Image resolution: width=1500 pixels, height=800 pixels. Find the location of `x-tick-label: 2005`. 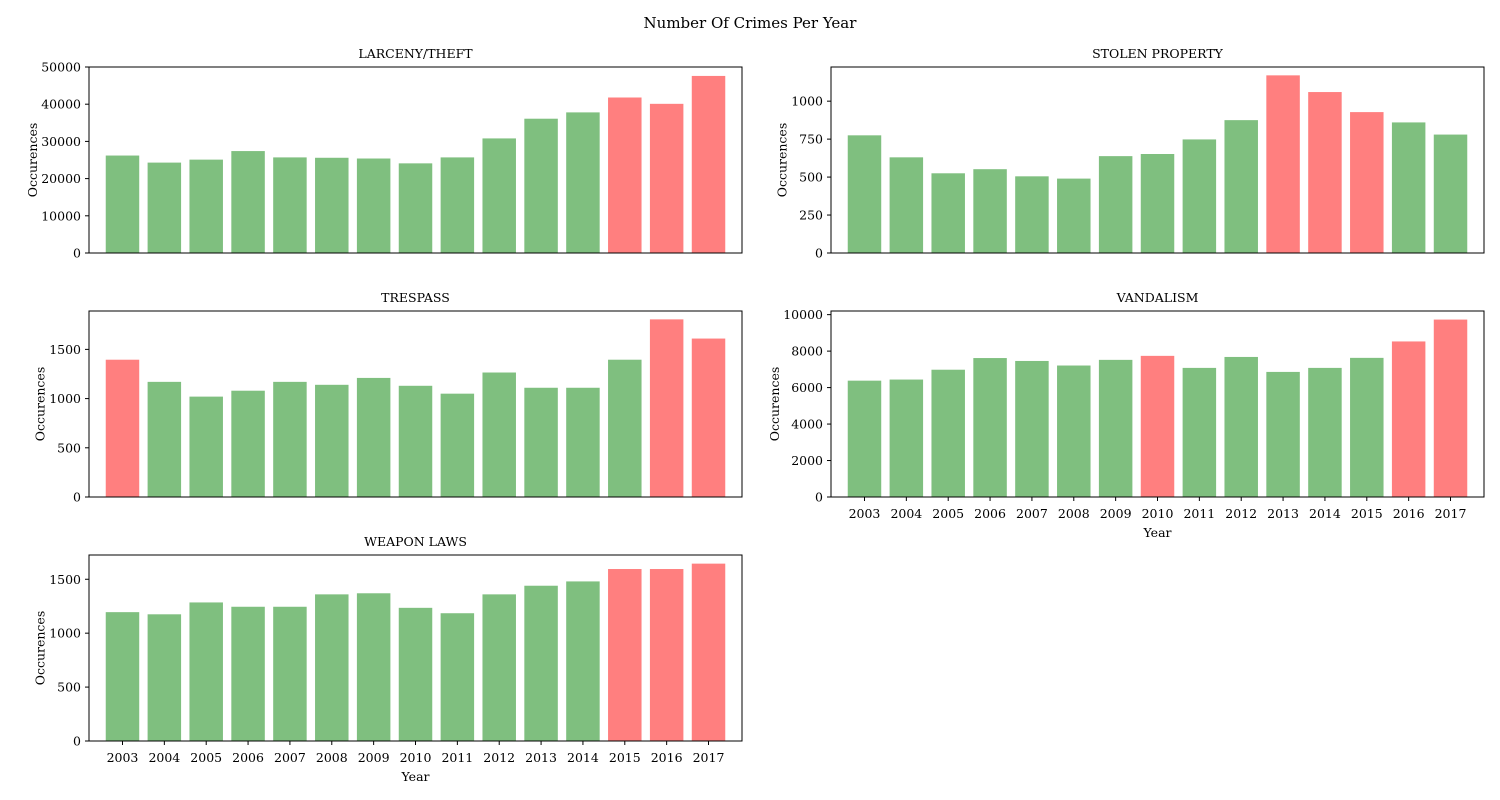

x-tick-label: 2005 is located at coordinates (206, 757).